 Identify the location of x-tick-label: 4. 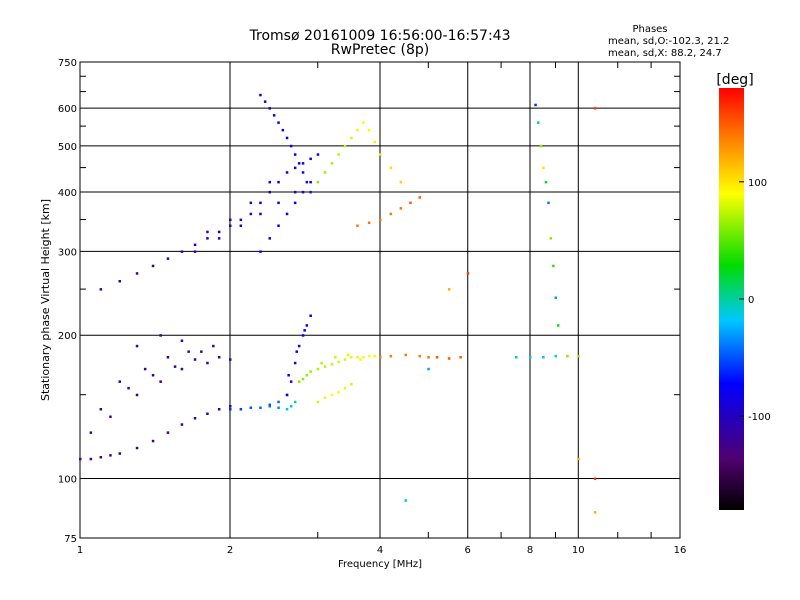
(380, 550).